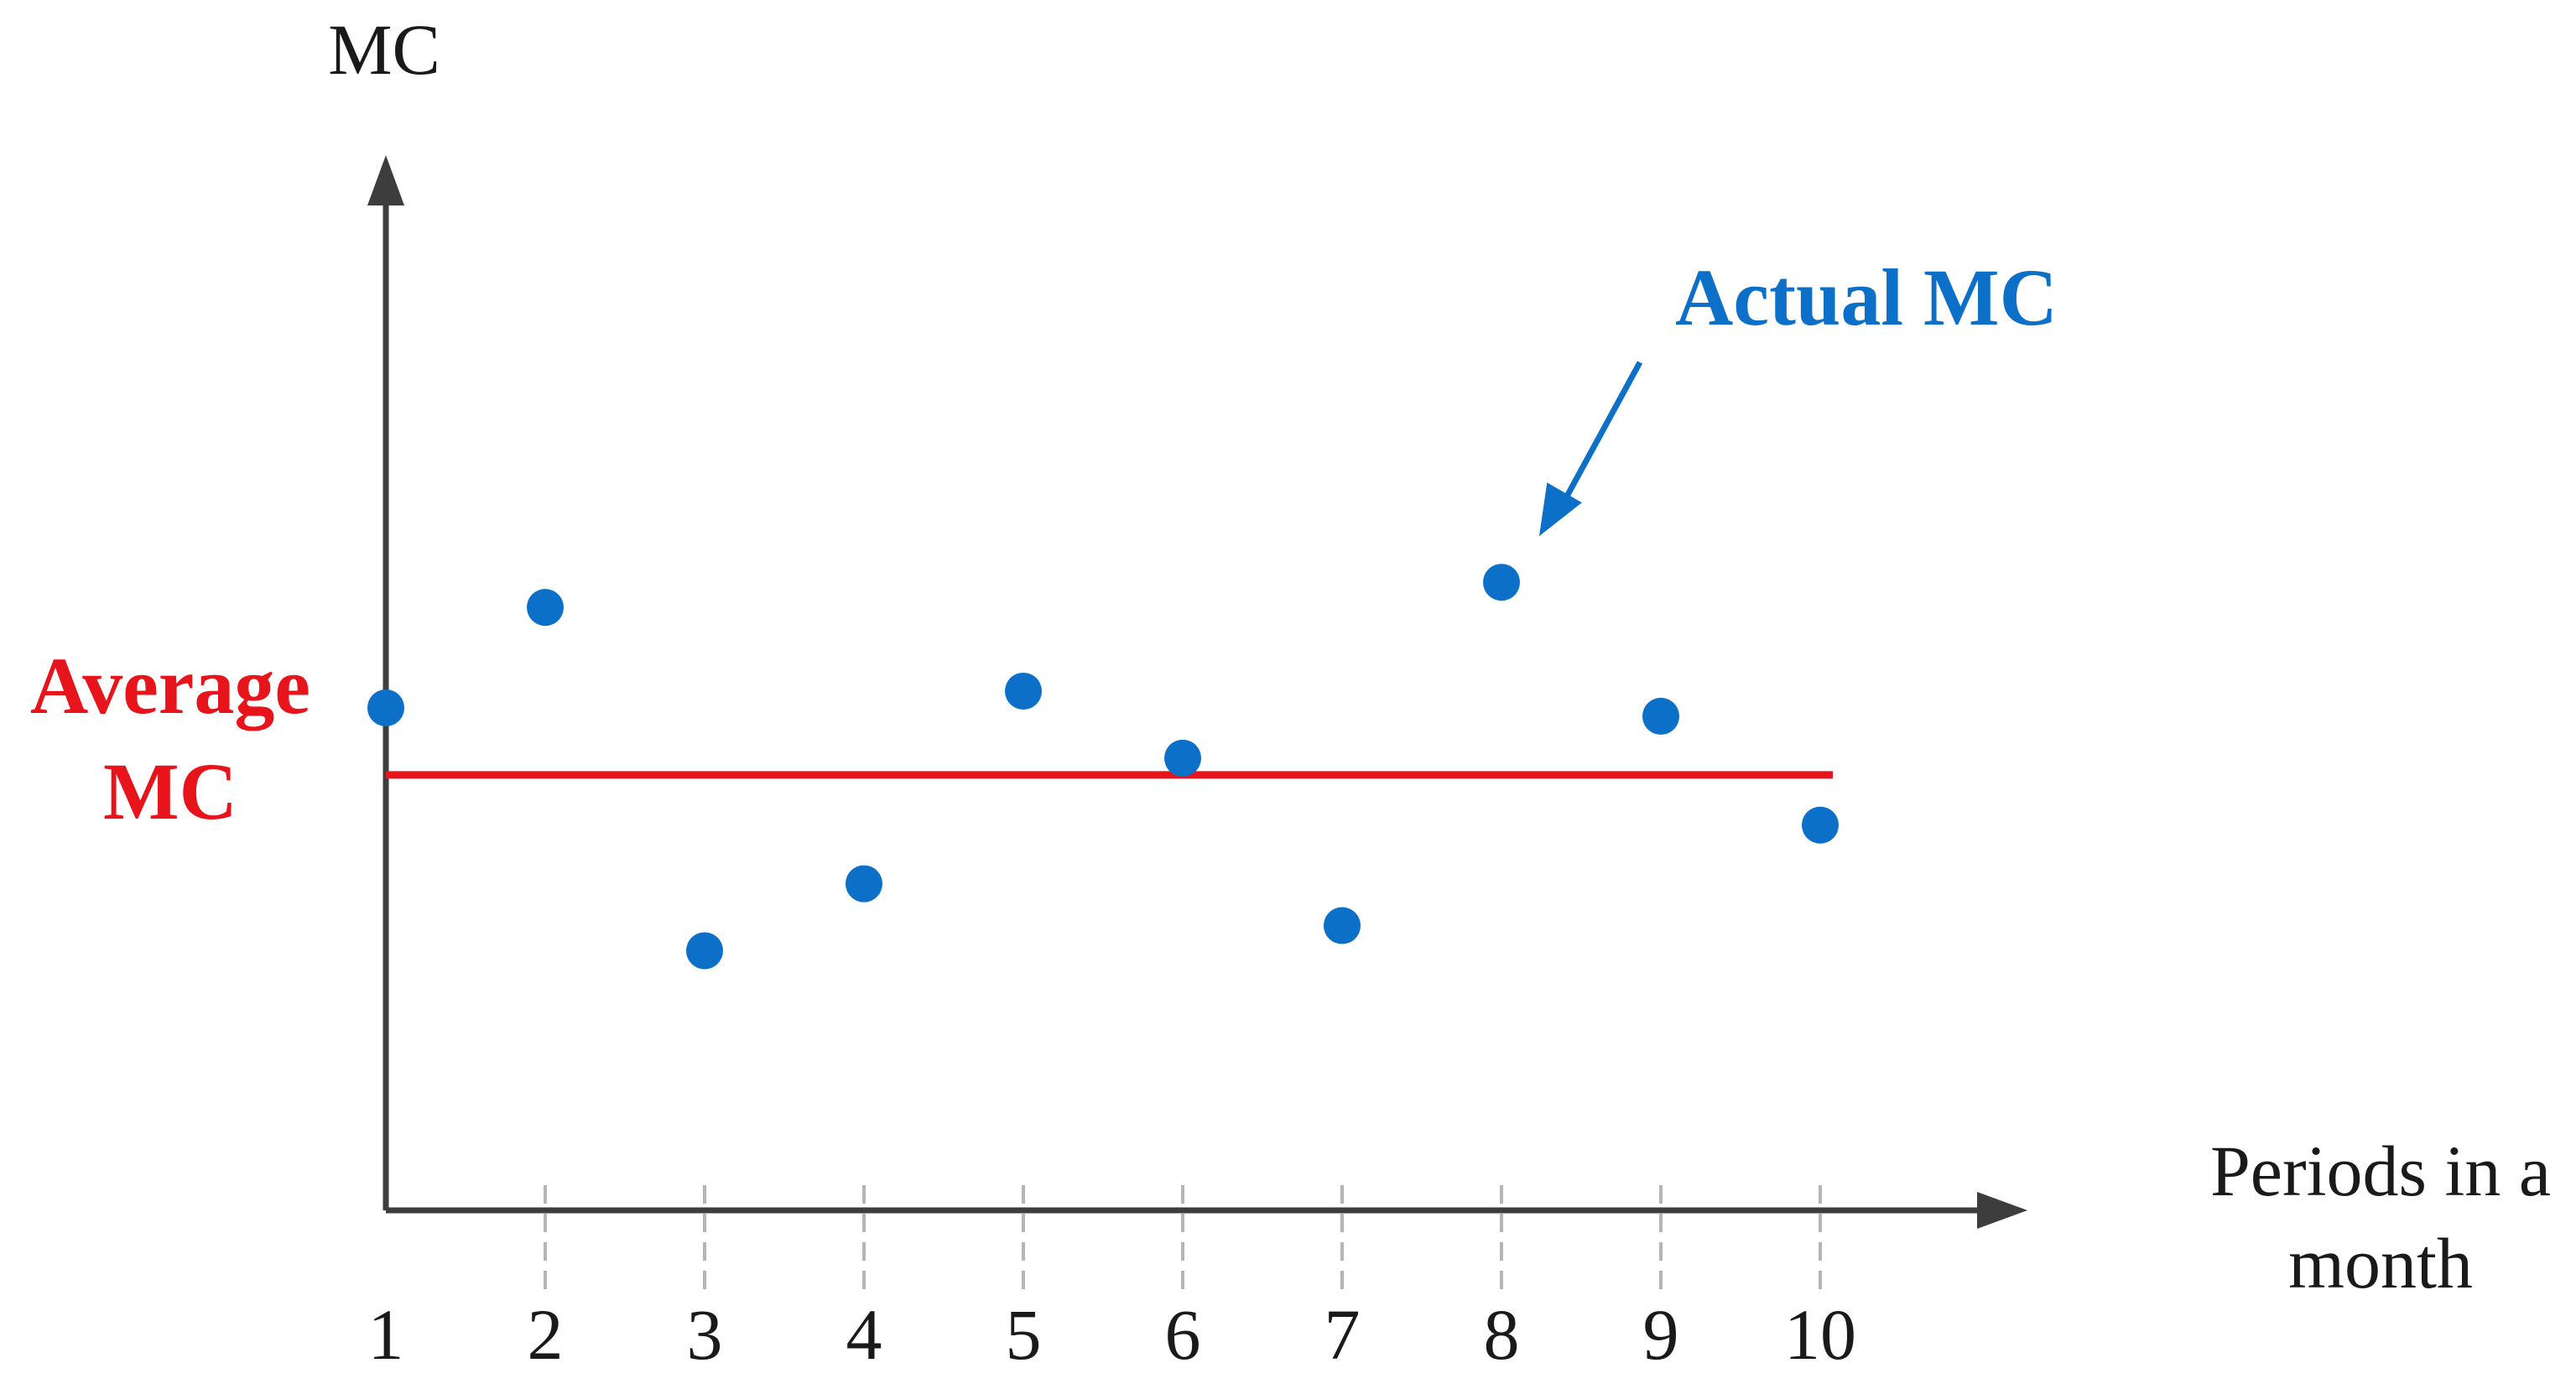 Image resolution: width=2576 pixels, height=1389 pixels. Describe the element at coordinates (2380, 1171) in the screenshot. I see `x-axis-label-line-1: Periods in a` at that location.